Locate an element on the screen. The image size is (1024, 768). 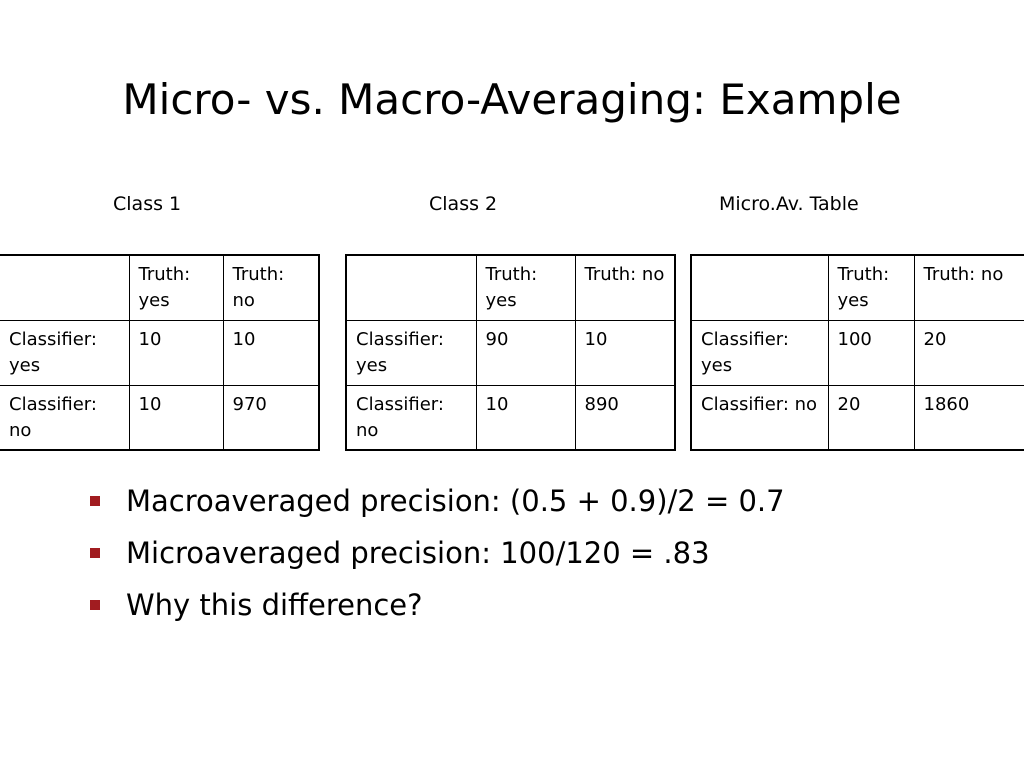
table-cell: 890 is located at coordinates (625, 417).